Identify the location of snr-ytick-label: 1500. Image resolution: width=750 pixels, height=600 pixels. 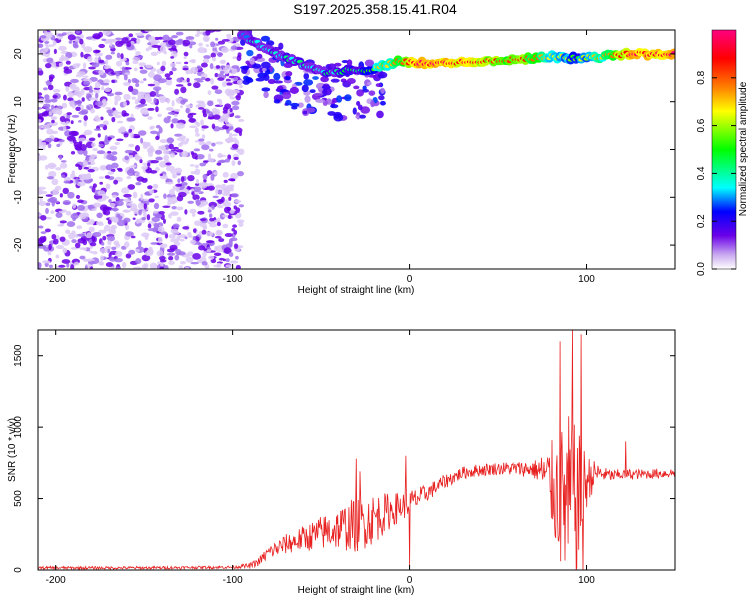
(18, 355).